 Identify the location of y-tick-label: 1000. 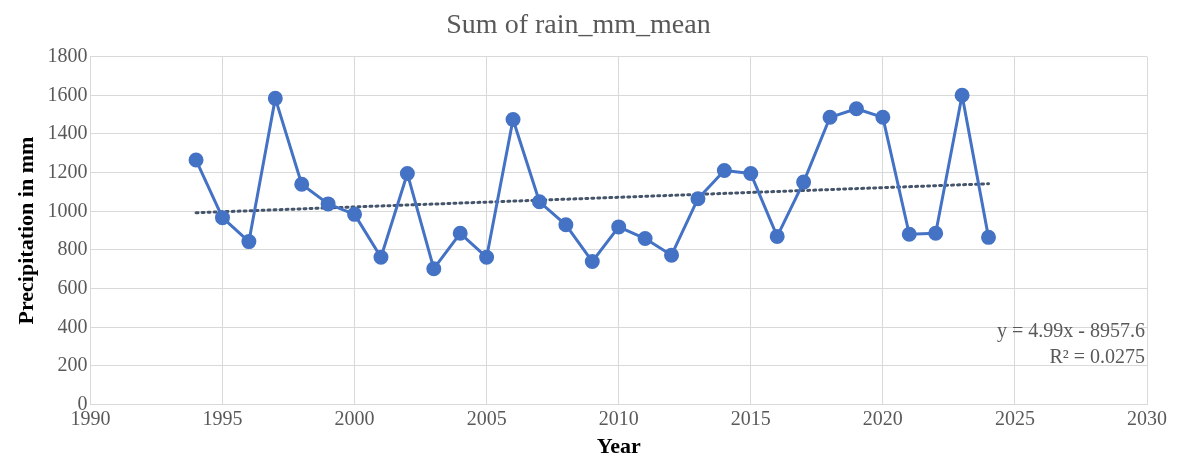
(67, 209).